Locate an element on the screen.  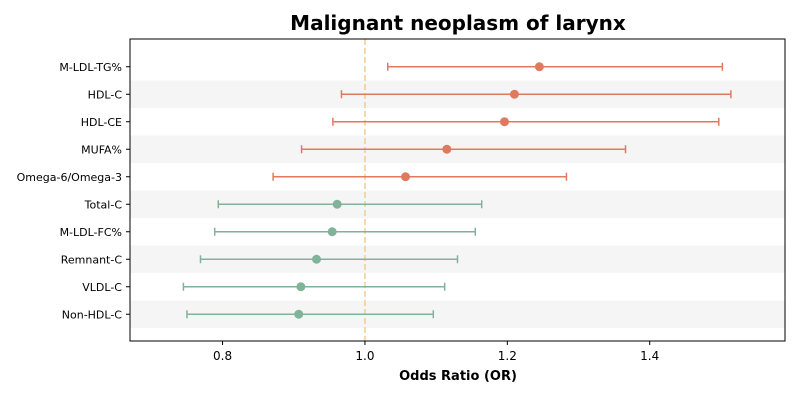
y-tick-label: HDL-C is located at coordinates (105, 94).